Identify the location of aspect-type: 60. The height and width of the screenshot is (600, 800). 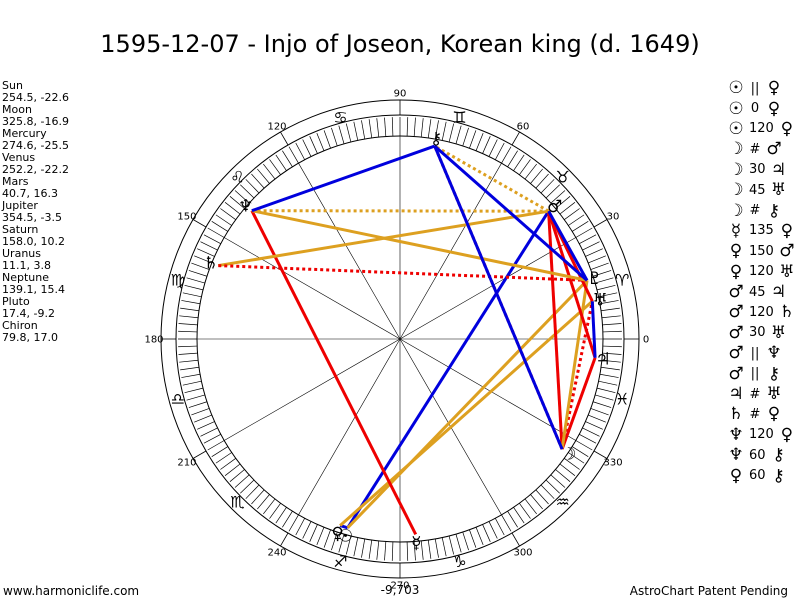
(757, 476).